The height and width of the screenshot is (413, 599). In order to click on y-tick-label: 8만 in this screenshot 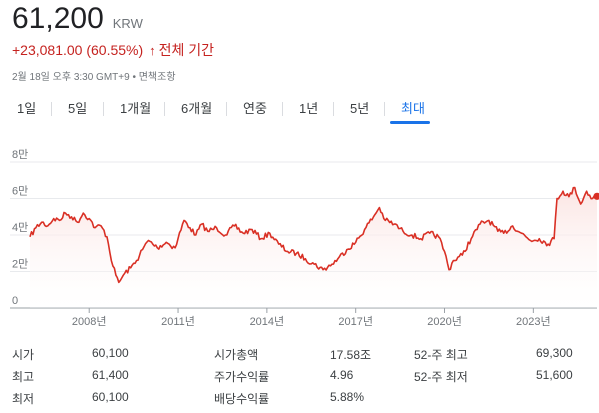, I will do `click(20, 154)`.